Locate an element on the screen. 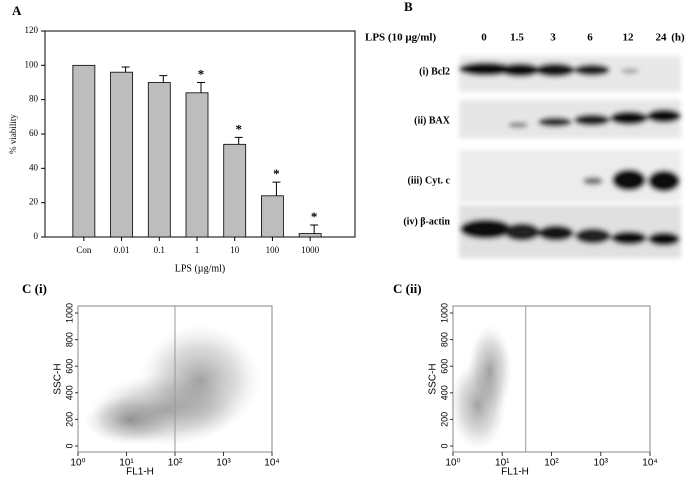  blot-row-label: (iii) Cyt. c is located at coordinates (429, 180).